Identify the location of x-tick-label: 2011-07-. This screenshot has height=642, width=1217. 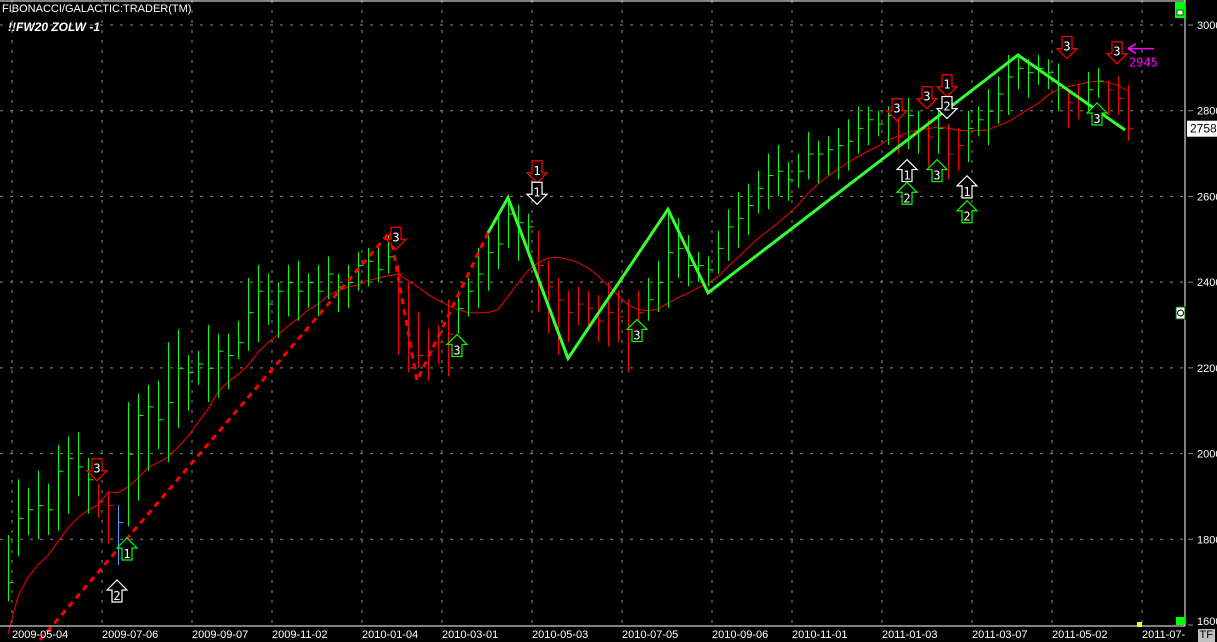
(1164, 635).